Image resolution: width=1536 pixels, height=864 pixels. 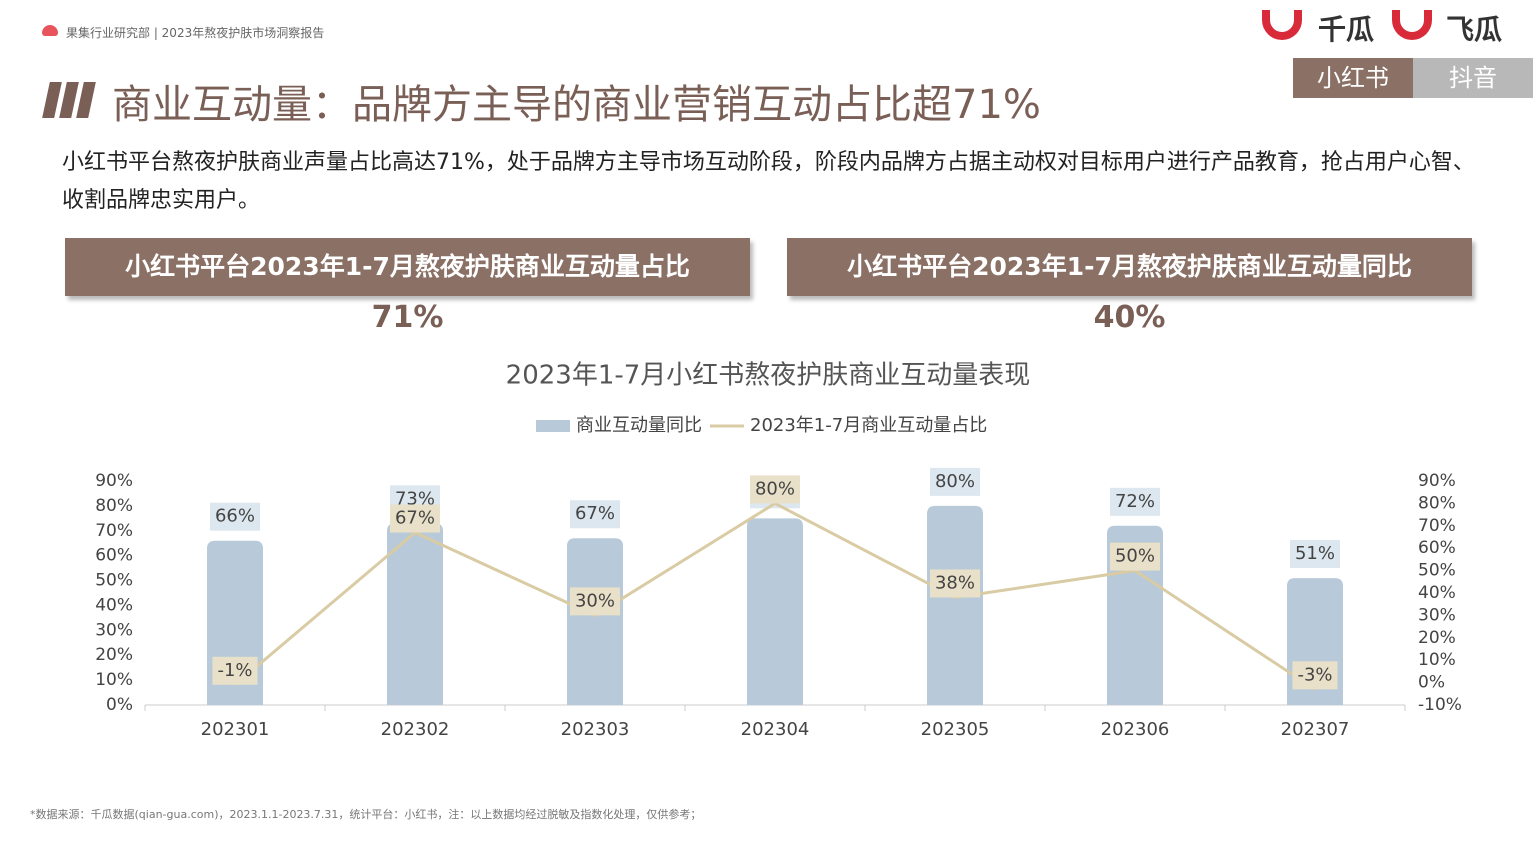 I want to click on y2-tick-label: 40%, so click(x=1437, y=593).